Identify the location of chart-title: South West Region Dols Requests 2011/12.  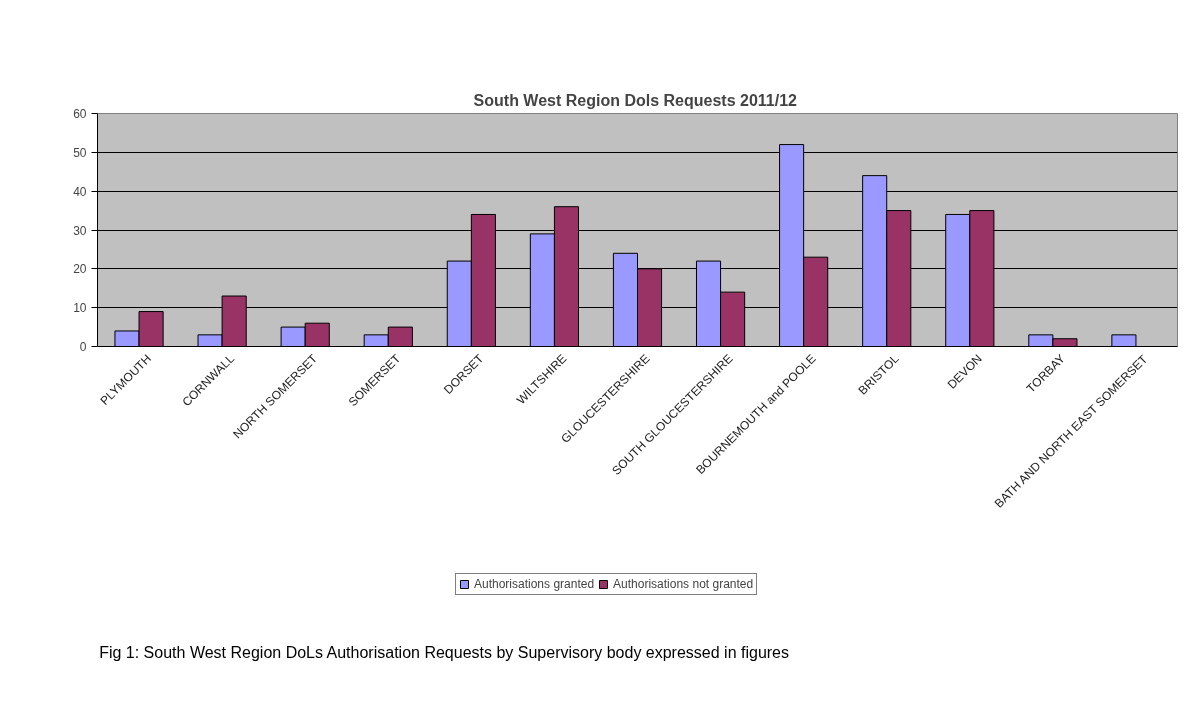
(635, 100).